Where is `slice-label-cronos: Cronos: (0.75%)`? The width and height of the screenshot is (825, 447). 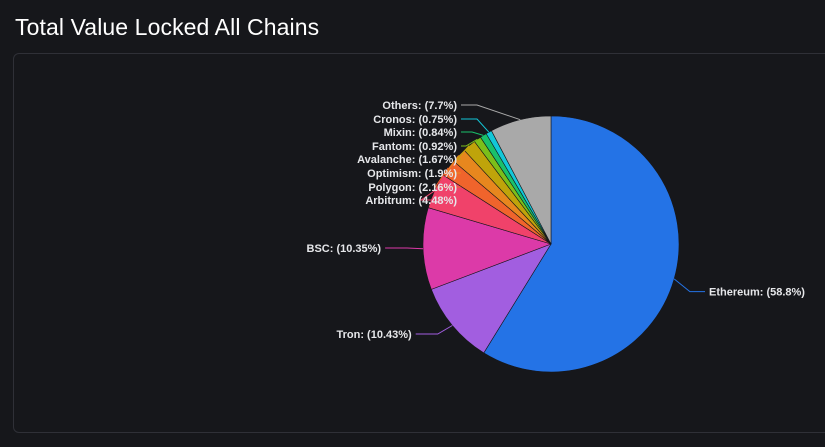
slice-label-cronos: Cronos: (0.75%) is located at coordinates (415, 120).